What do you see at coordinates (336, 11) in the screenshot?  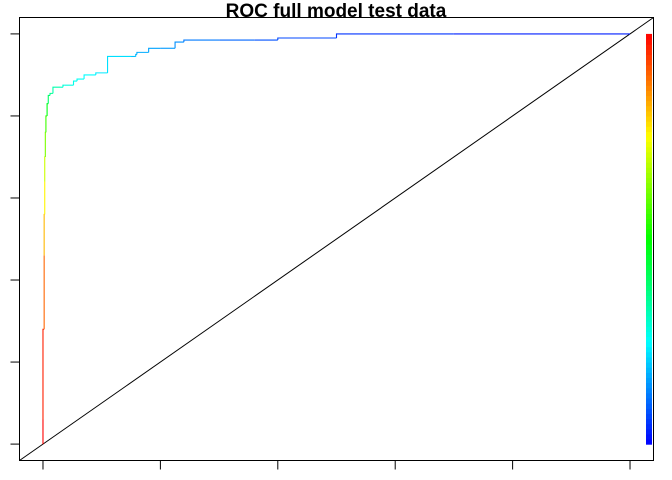 I see `chart-title: ROC full model test data` at bounding box center [336, 11].